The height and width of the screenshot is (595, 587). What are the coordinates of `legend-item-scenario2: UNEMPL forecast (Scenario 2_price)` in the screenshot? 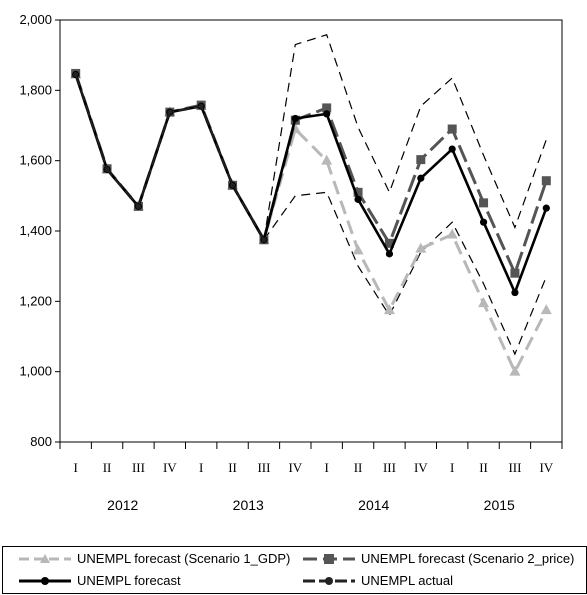 It's located at (437, 558).